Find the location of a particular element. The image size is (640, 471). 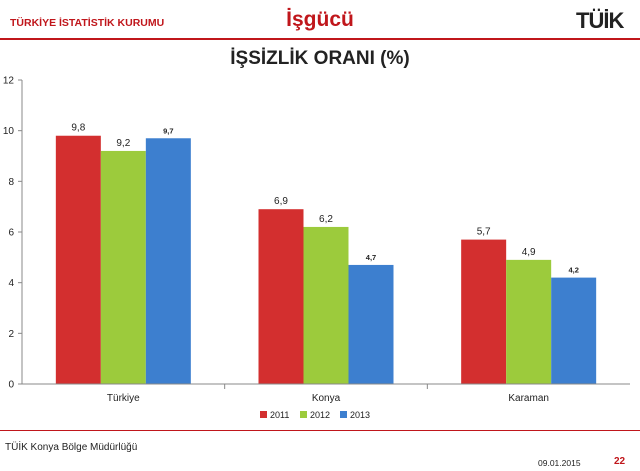

data-label: 9,8 is located at coordinates (78, 128).